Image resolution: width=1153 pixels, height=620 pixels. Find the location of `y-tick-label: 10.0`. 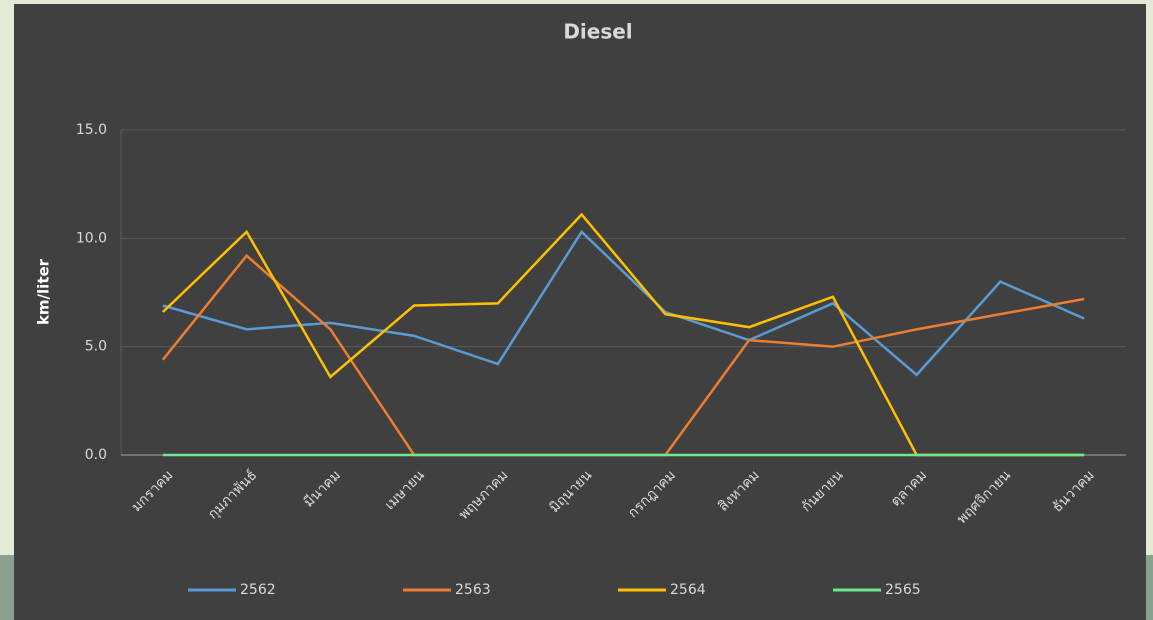

y-tick-label: 10.0 is located at coordinates (91, 238).